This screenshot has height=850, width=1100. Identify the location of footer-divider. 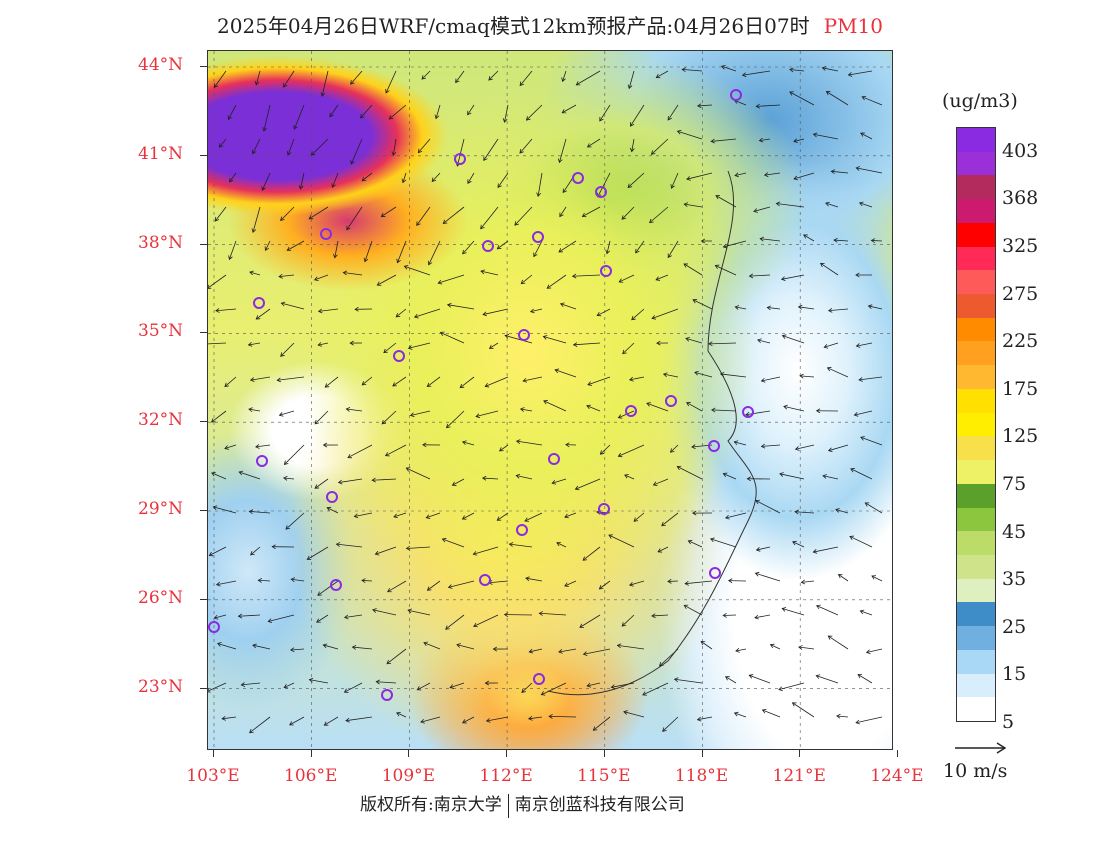
(508, 805).